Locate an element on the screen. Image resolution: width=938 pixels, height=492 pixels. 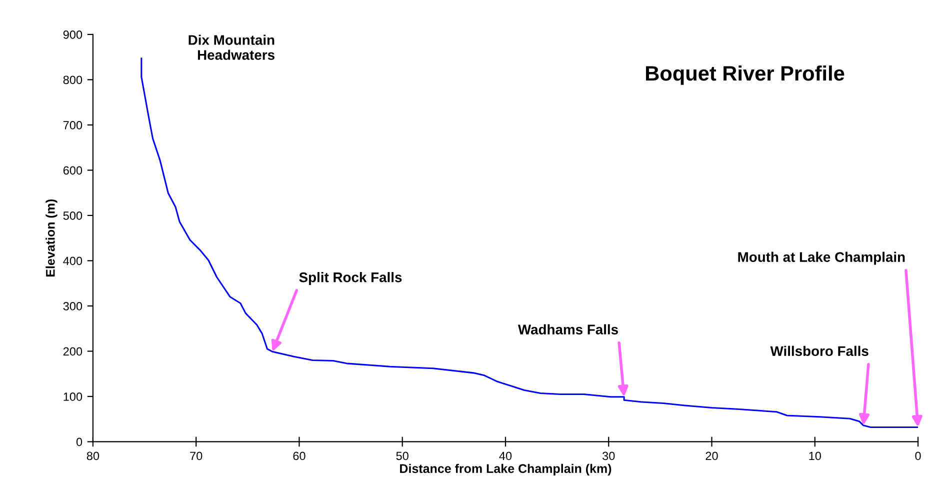
y-tick-label: 700 is located at coordinates (72, 125).